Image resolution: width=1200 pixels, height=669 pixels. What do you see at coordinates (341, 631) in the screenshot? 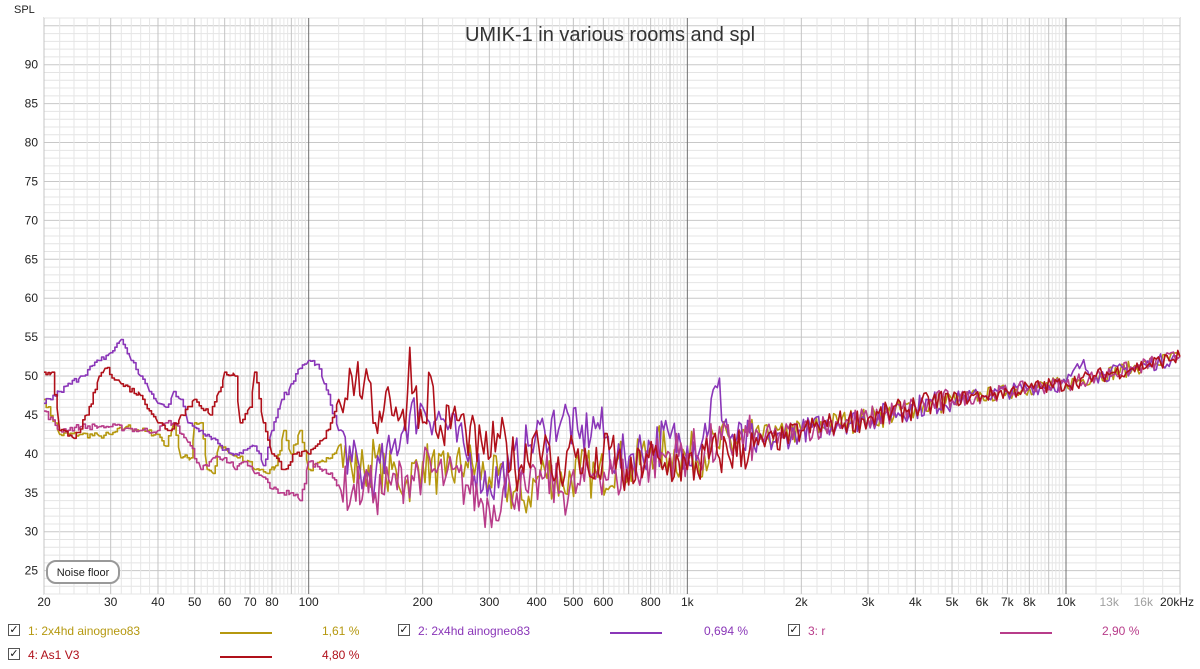
I see `legend-value-1: 1,61 %` at bounding box center [341, 631].